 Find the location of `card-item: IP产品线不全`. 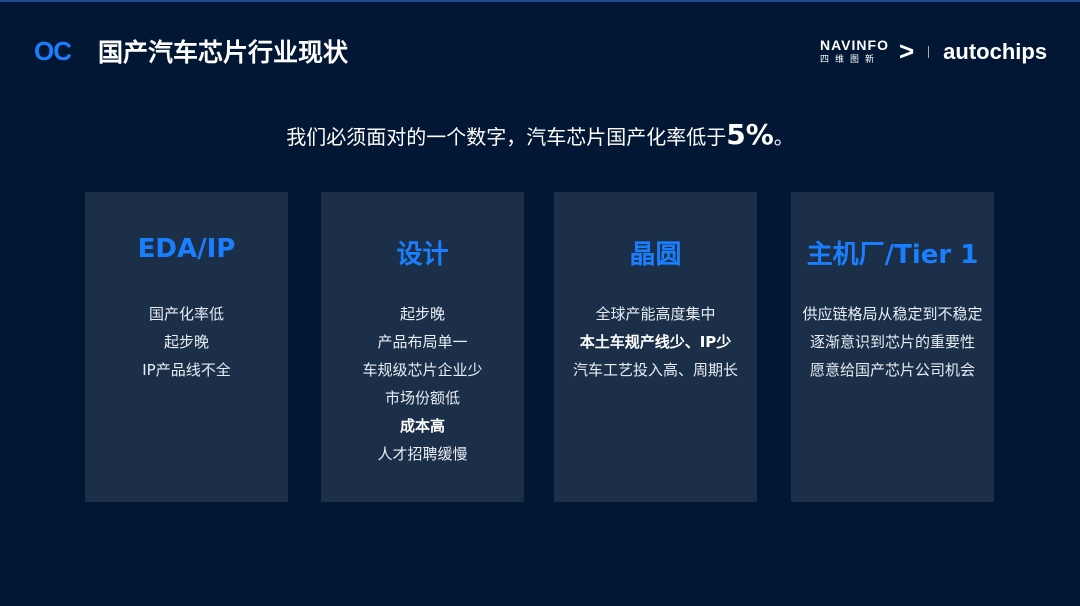

card-item: IP产品线不全 is located at coordinates (186, 370).